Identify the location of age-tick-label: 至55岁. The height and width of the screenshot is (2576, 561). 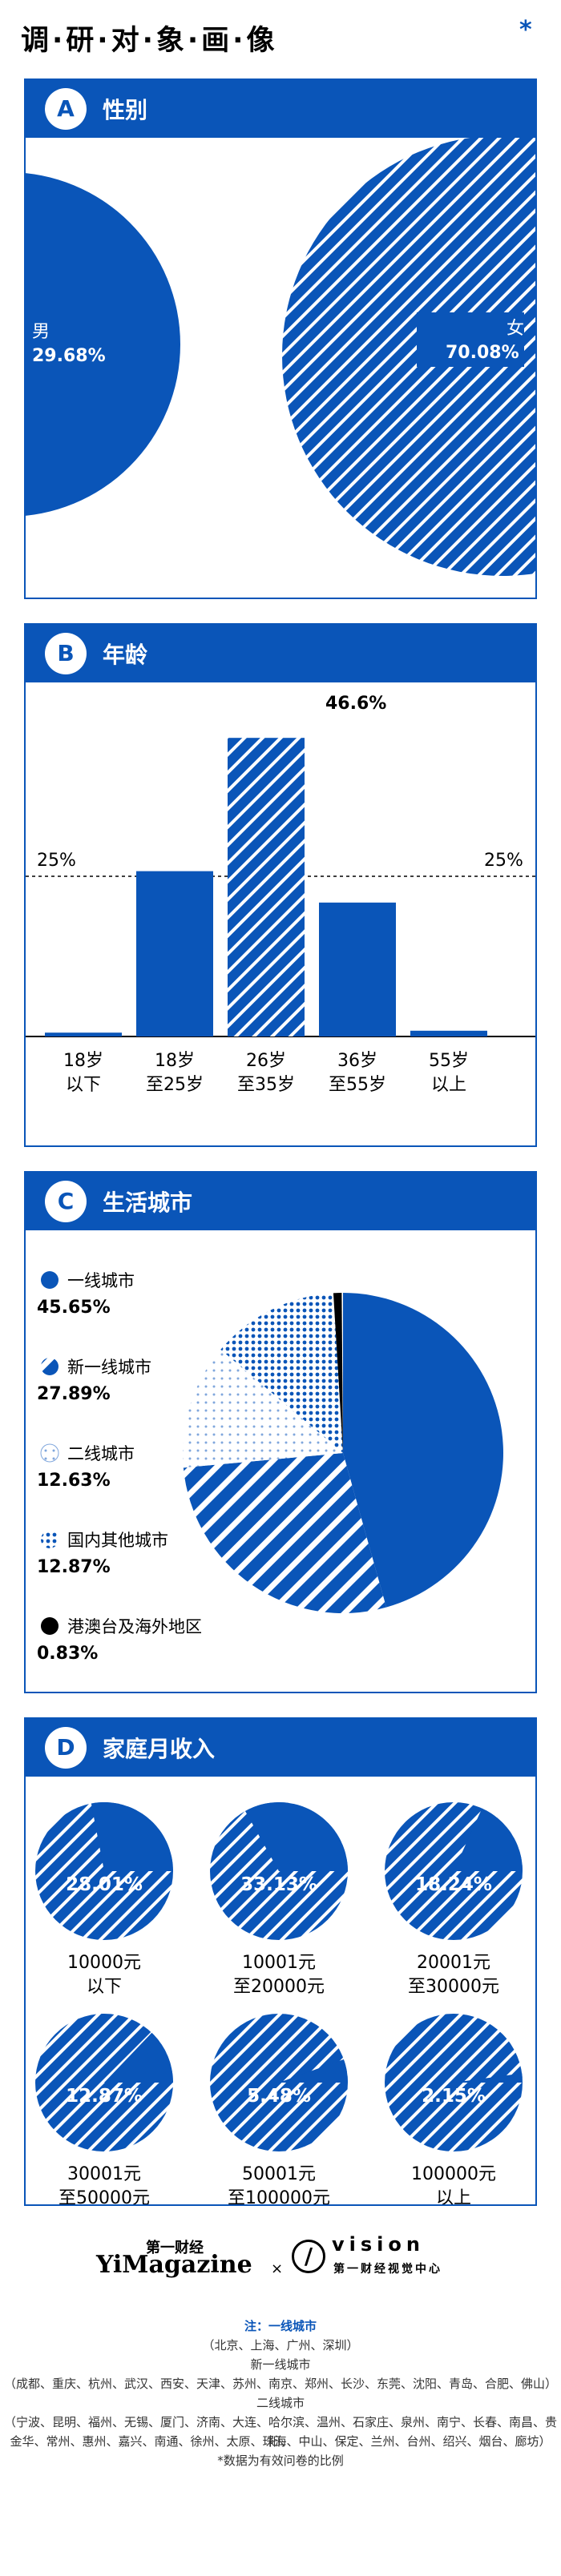
(357, 1085).